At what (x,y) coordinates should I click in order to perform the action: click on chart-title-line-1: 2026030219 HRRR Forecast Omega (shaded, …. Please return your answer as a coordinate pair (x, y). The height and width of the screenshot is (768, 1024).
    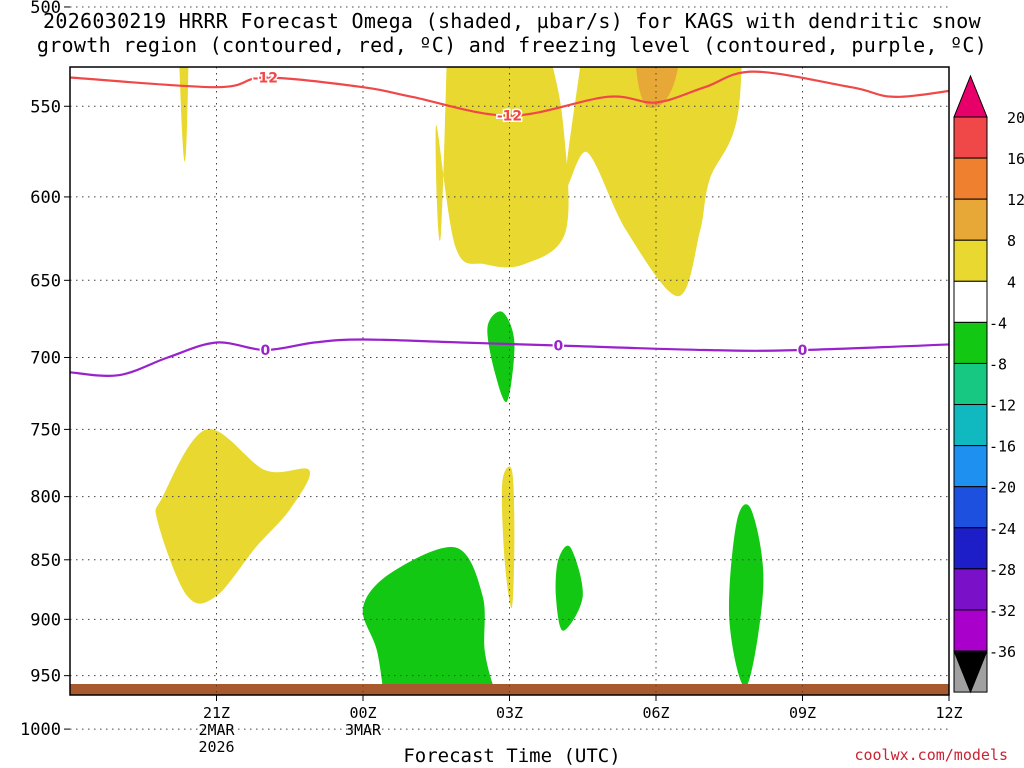
    Looking at the image, I should click on (512, 21).